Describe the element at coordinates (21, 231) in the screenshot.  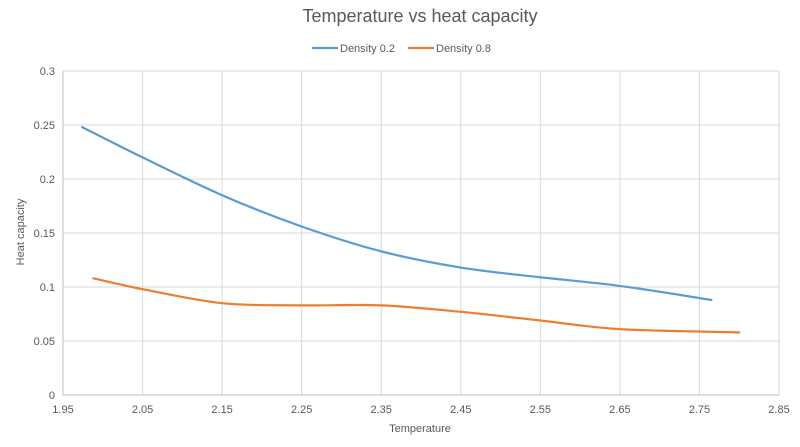
I see `y-axis-label: Heat capacity` at that location.